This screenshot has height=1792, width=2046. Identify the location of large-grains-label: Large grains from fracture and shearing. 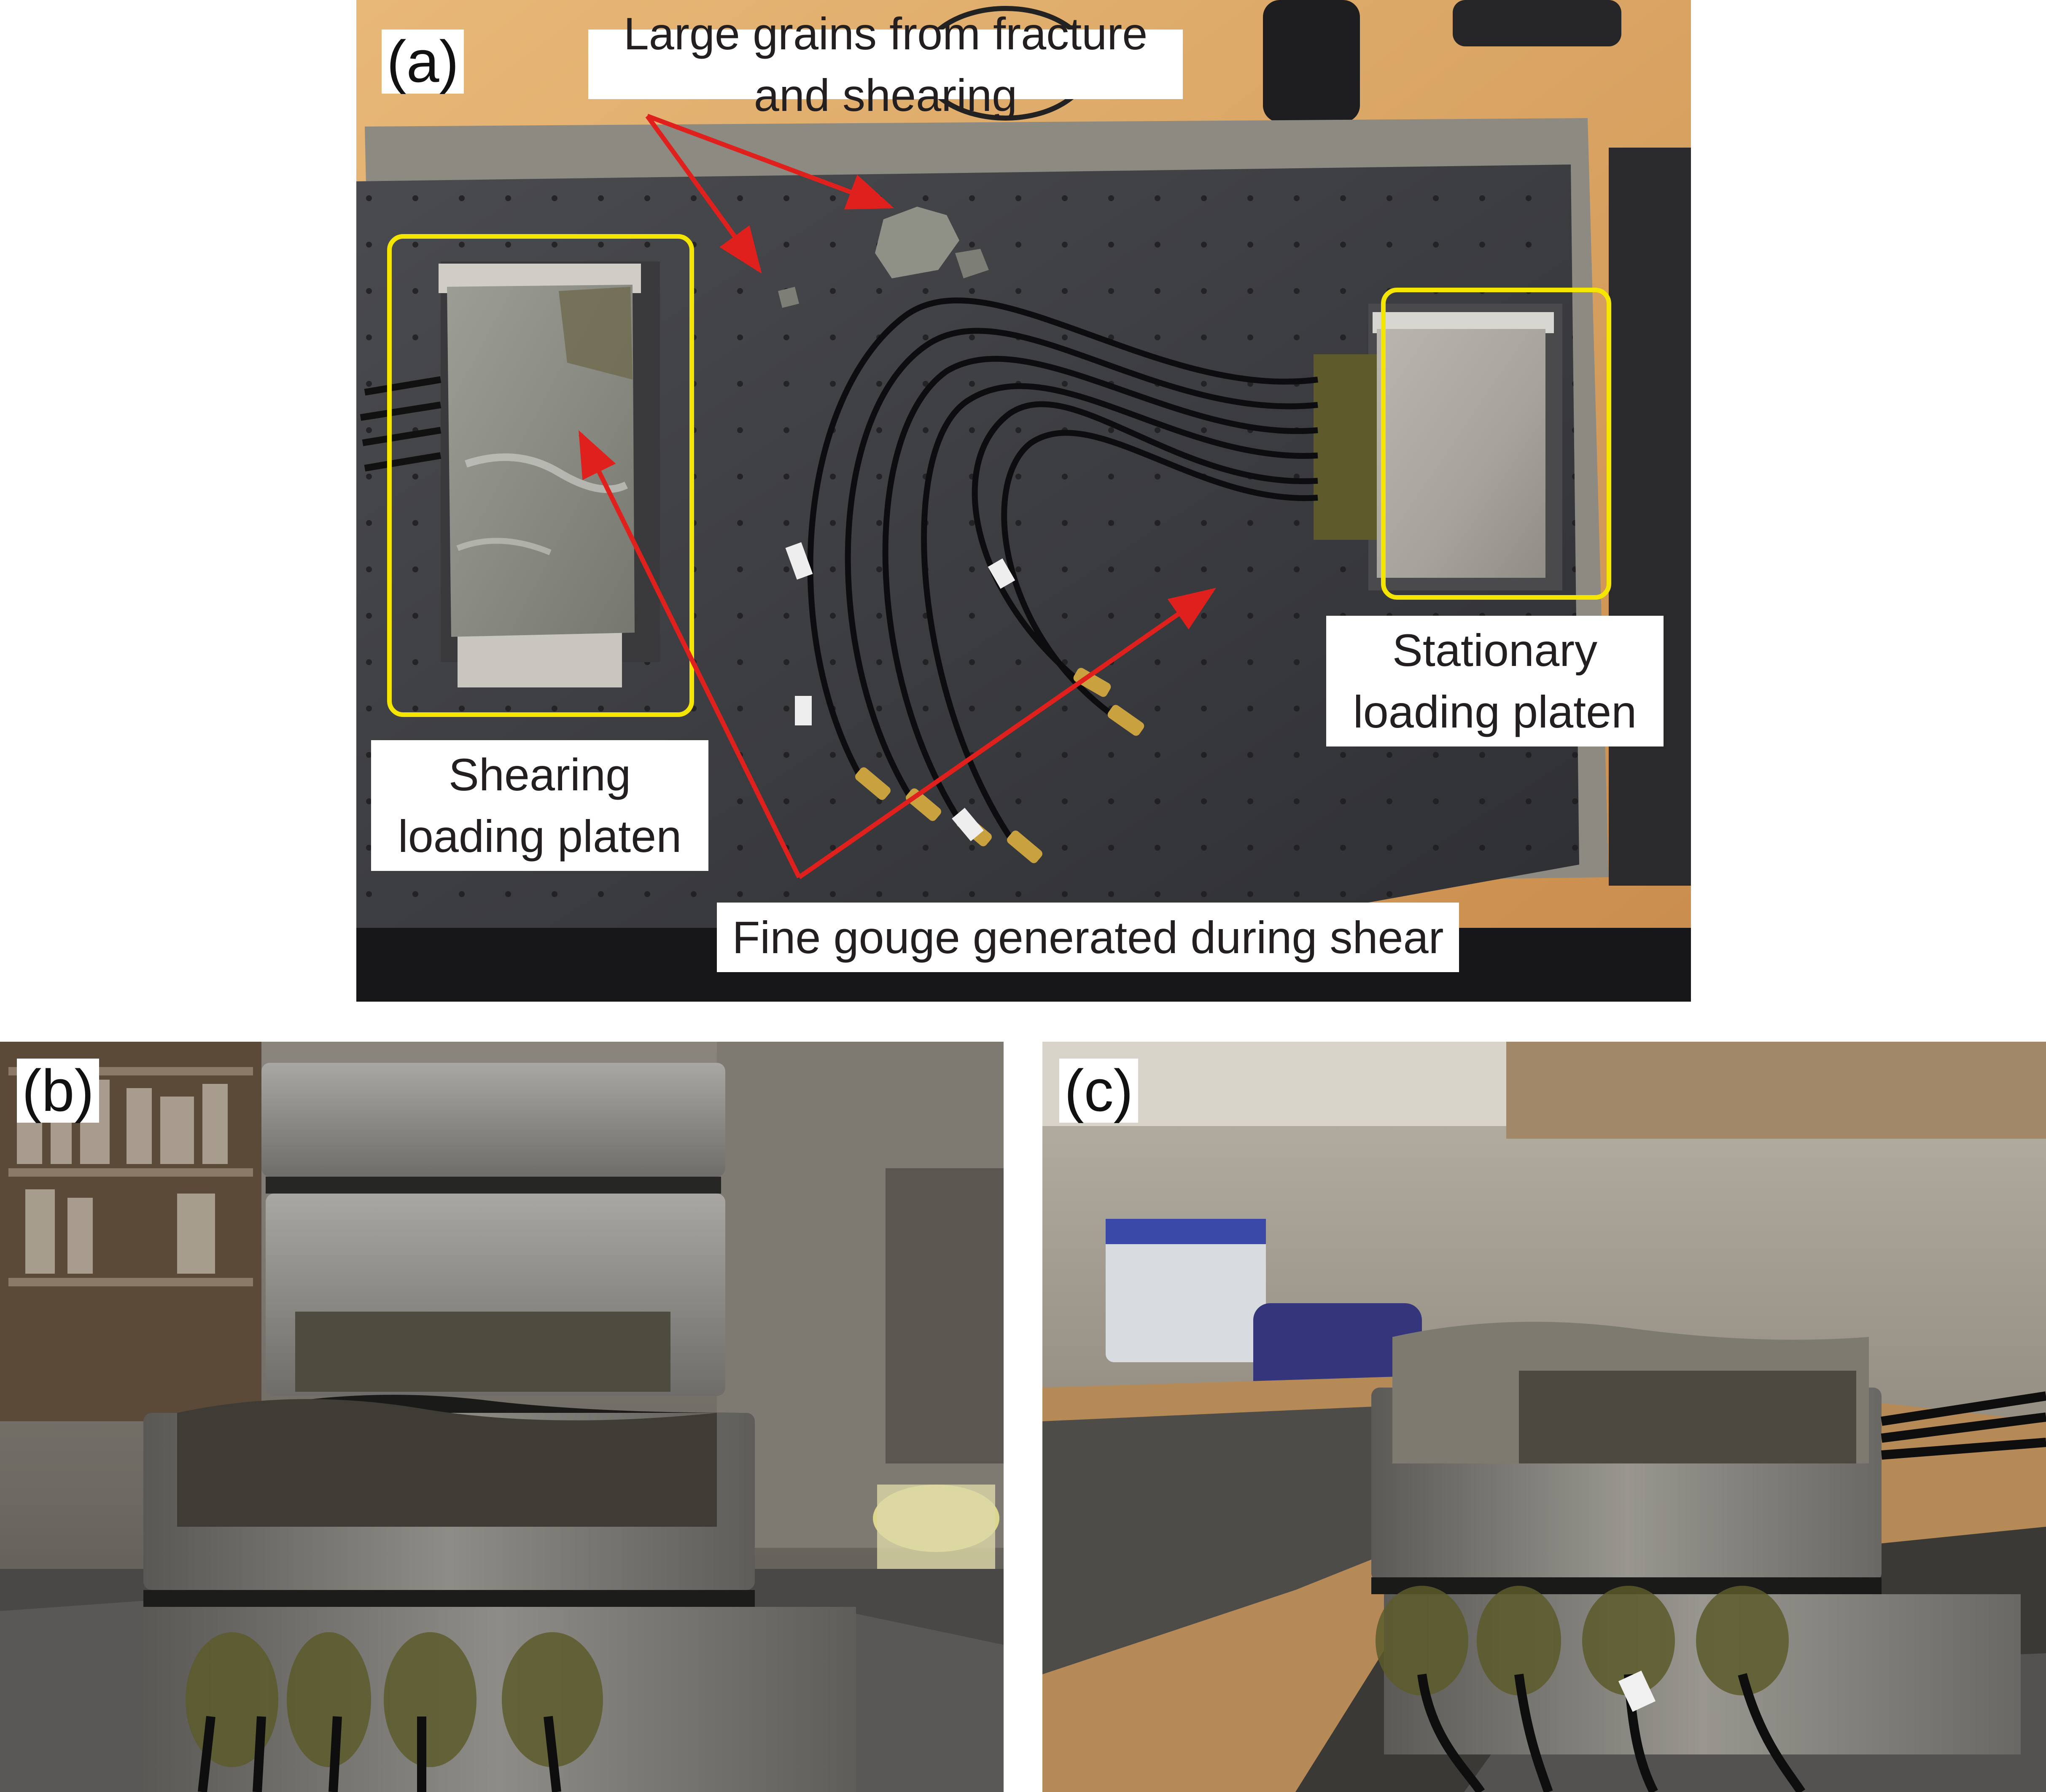
(885, 64).